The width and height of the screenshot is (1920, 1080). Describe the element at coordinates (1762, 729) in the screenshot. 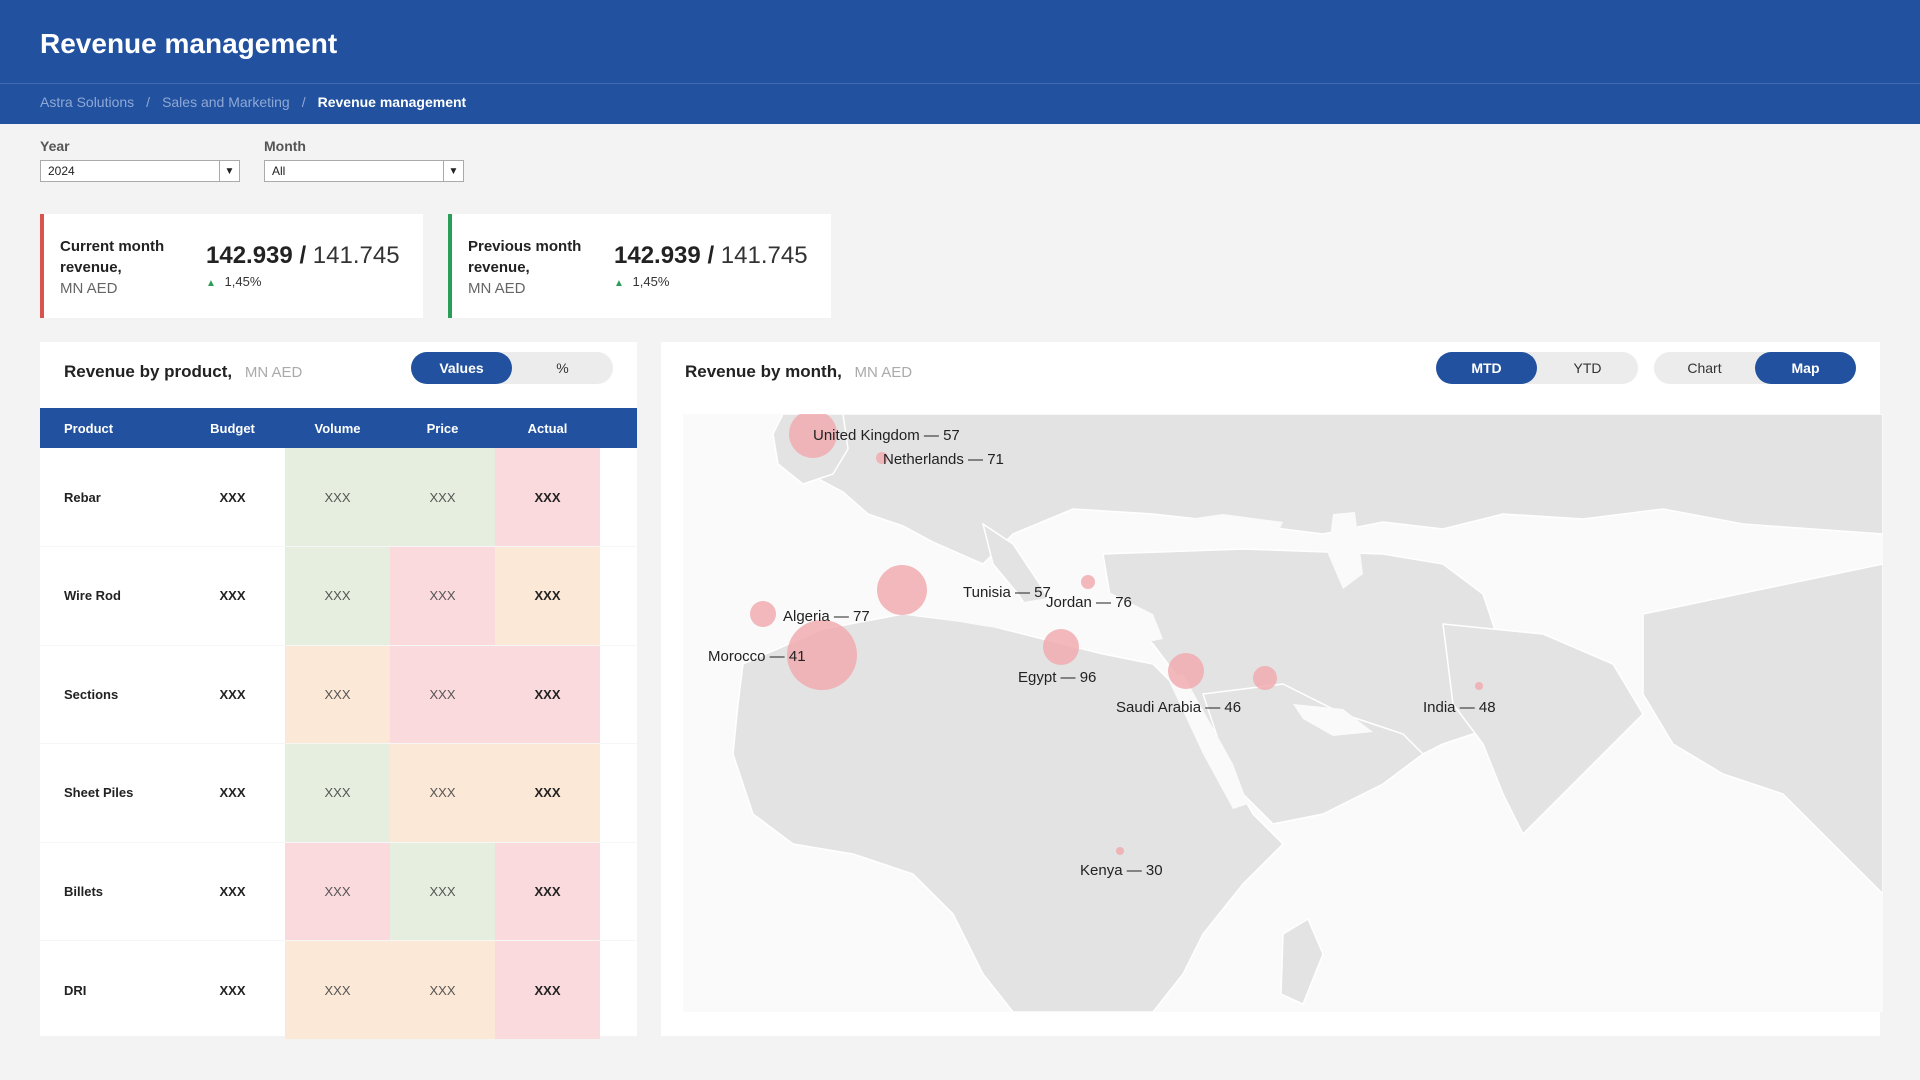

I see `landmass-southeast-asia` at that location.